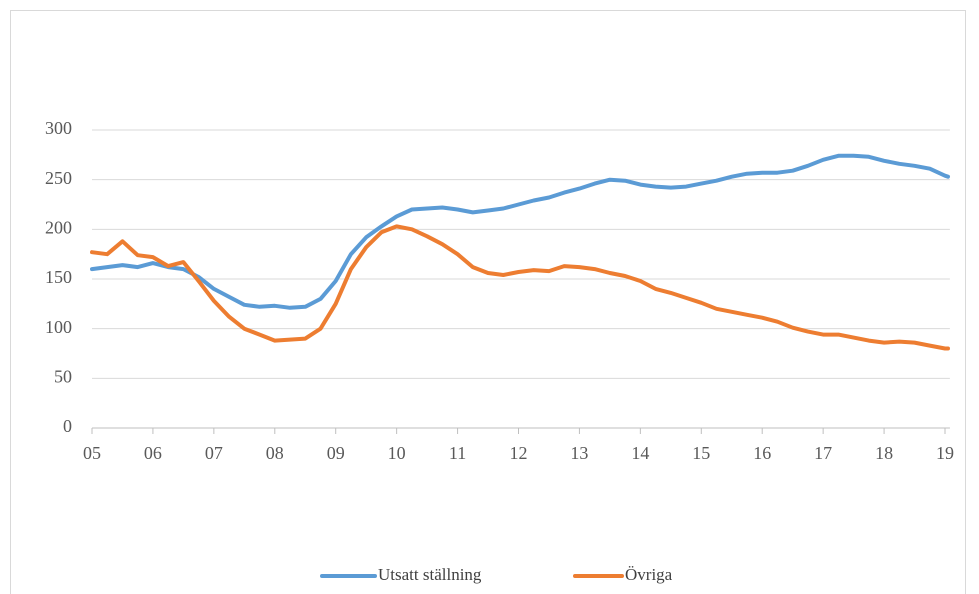  What do you see at coordinates (397, 453) in the screenshot?
I see `x-tick-label: 10` at bounding box center [397, 453].